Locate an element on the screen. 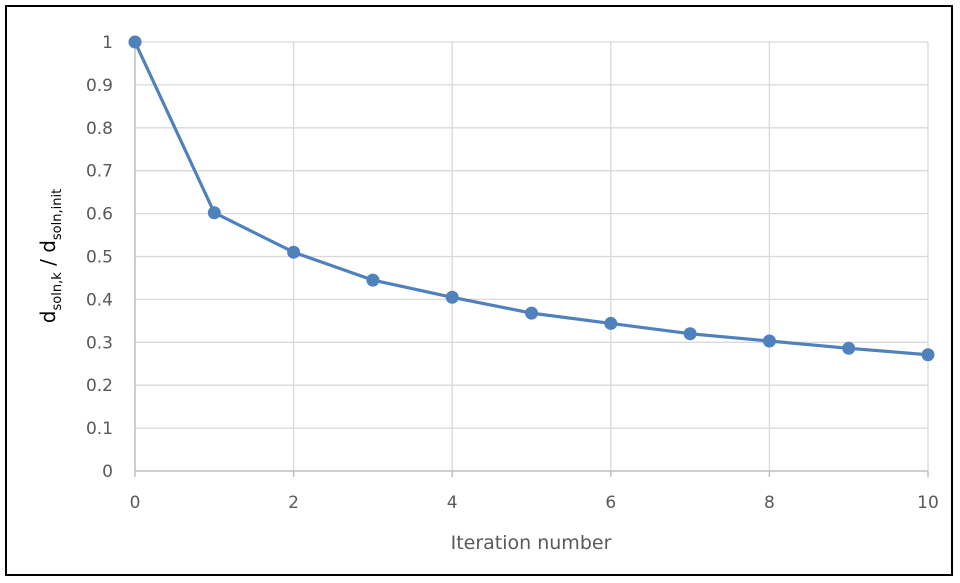 The height and width of the screenshot is (583, 960). y-axis-title-part2-sub: soln,init is located at coordinates (57, 214).